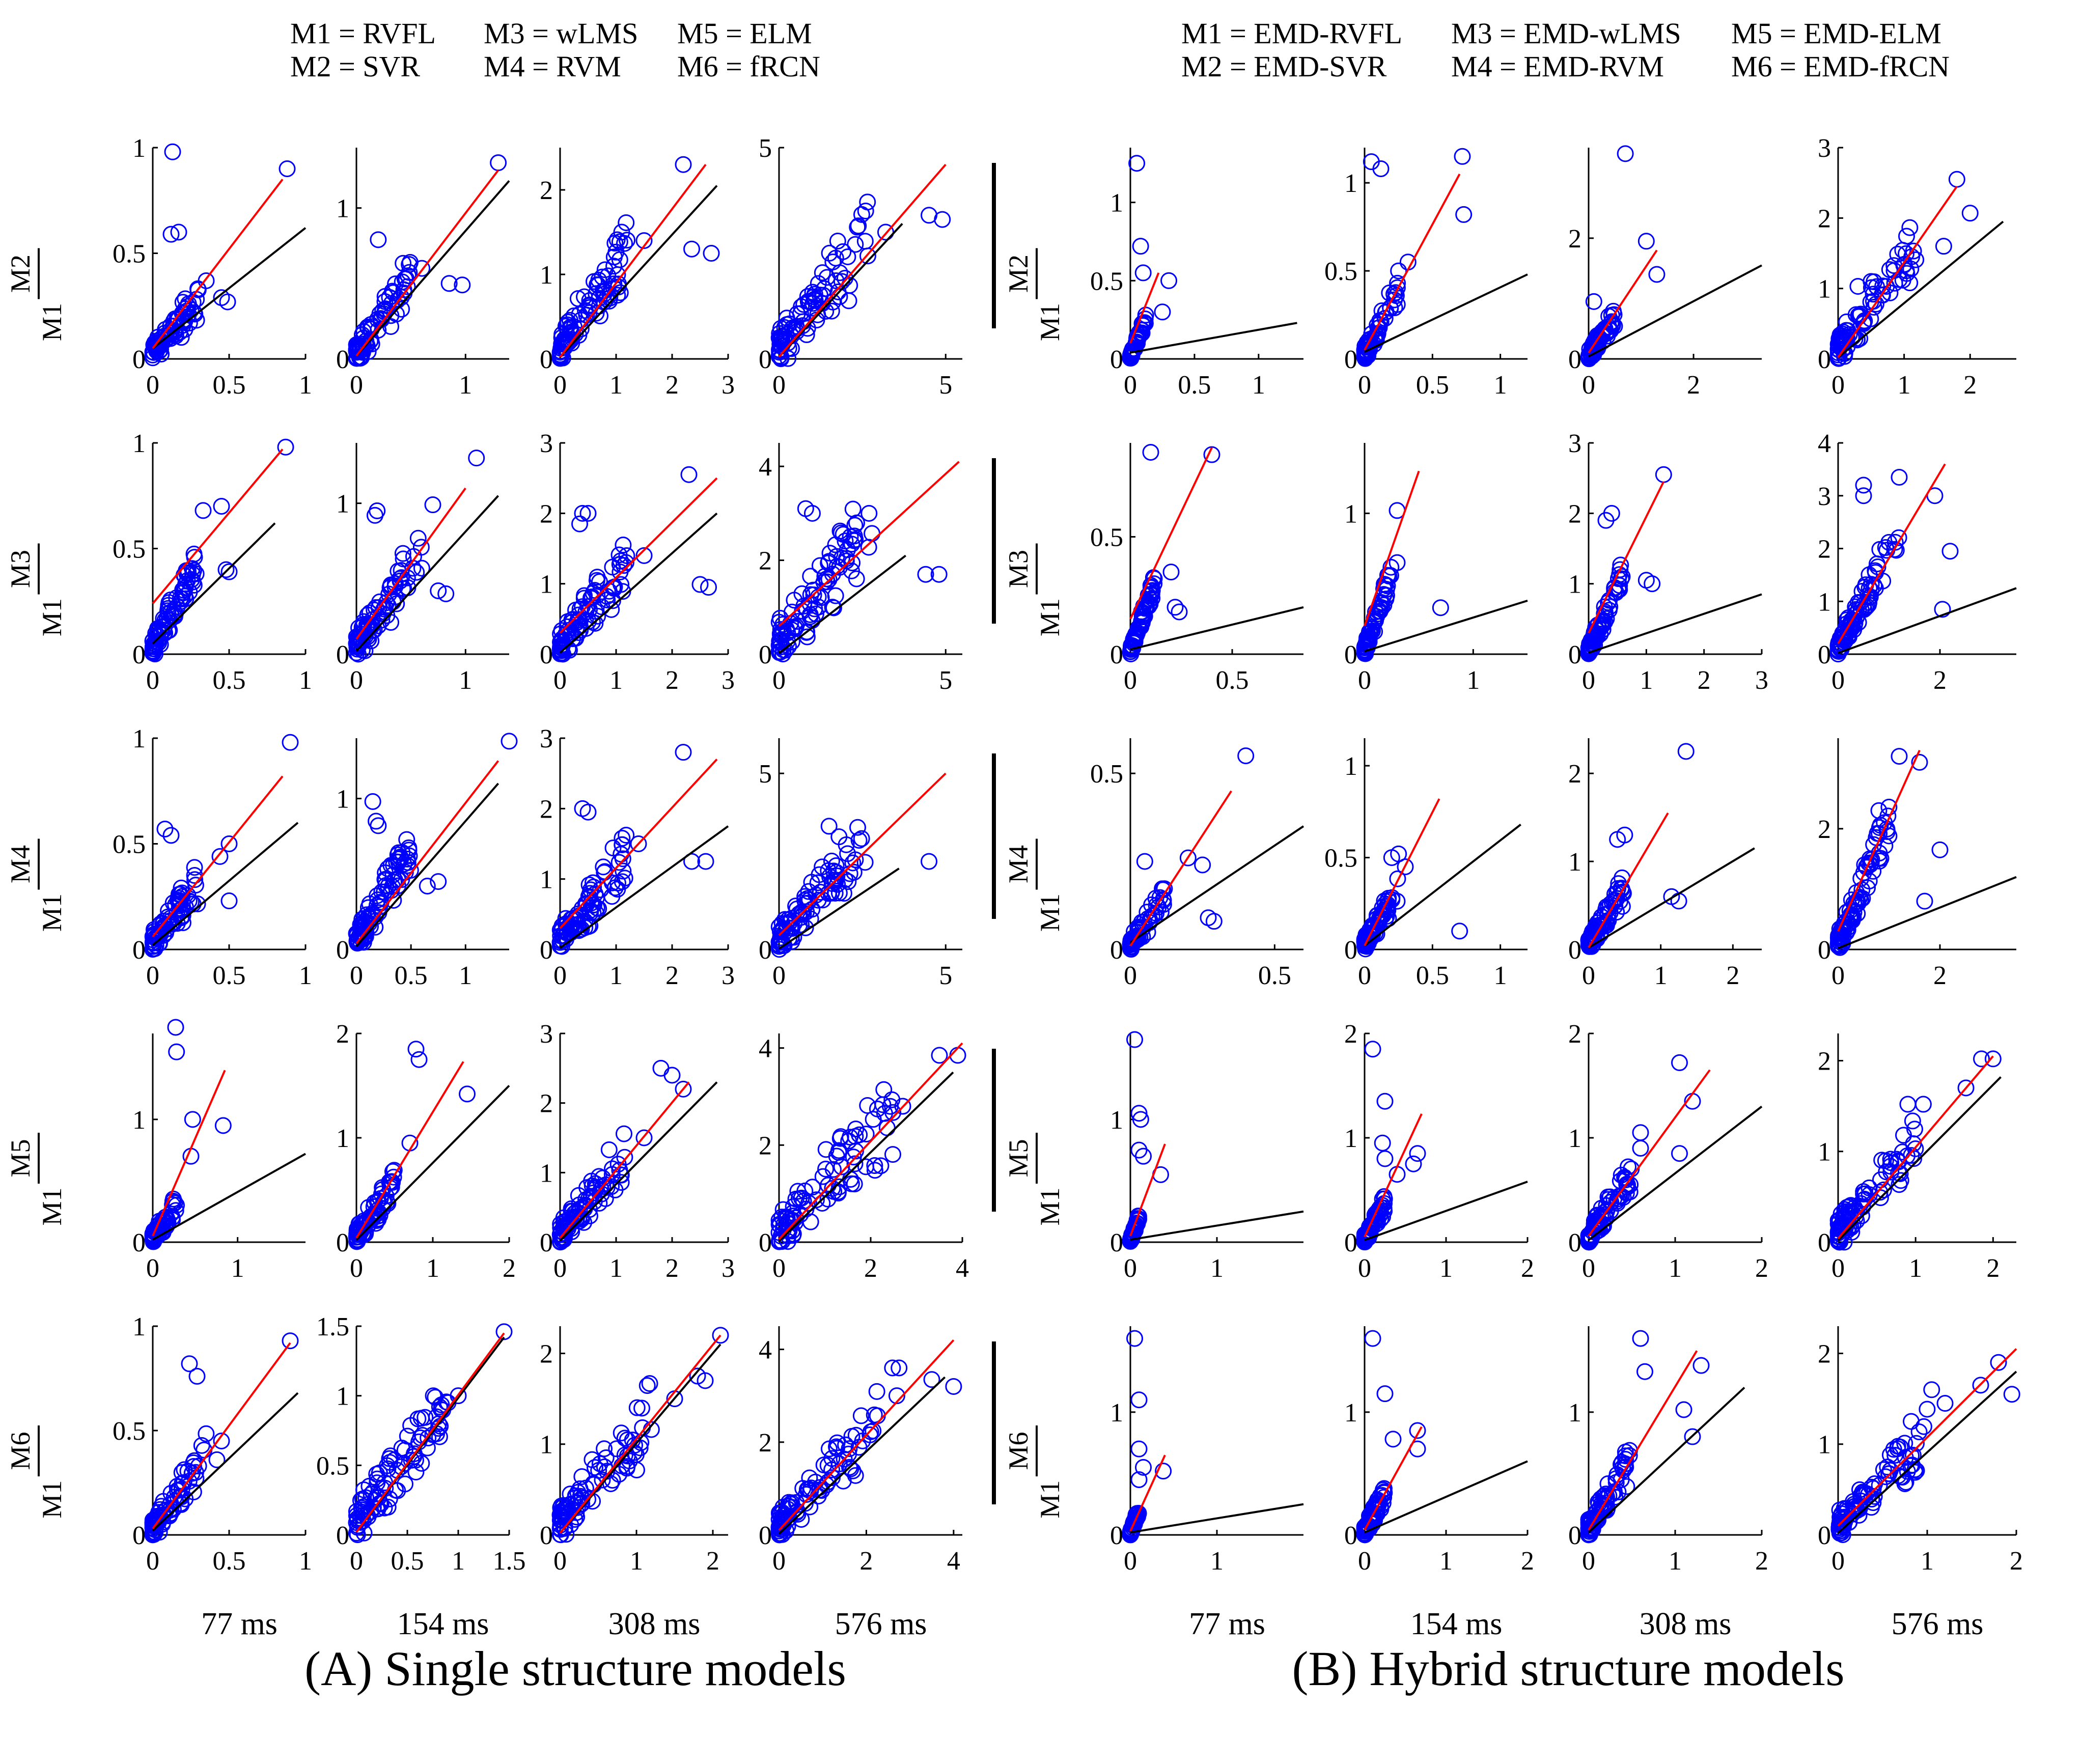 The width and height of the screenshot is (2082, 1764). What do you see at coordinates (1050, 617) in the screenshot?
I see `row-label-denominator: M1` at bounding box center [1050, 617].